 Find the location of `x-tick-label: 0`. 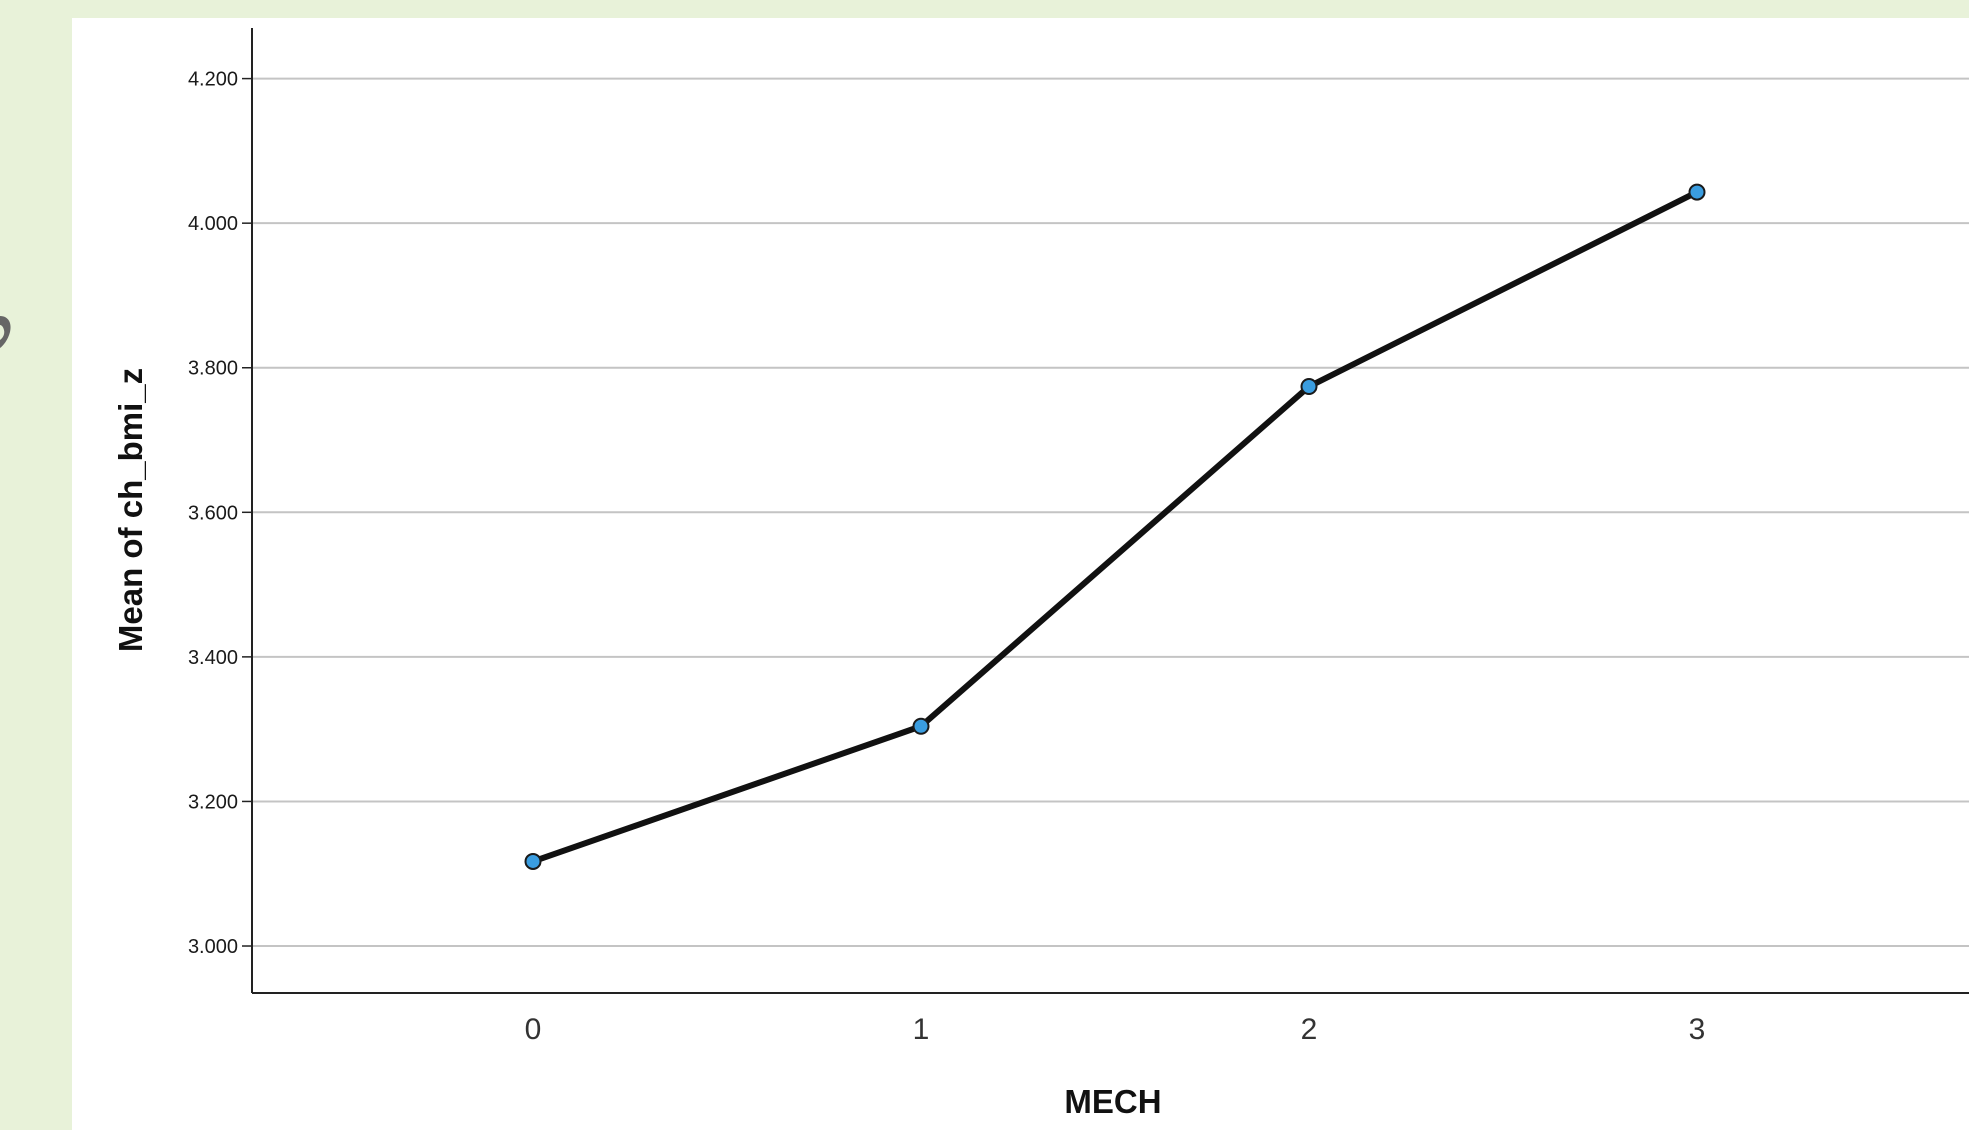

x-tick-label: 0 is located at coordinates (533, 1029).